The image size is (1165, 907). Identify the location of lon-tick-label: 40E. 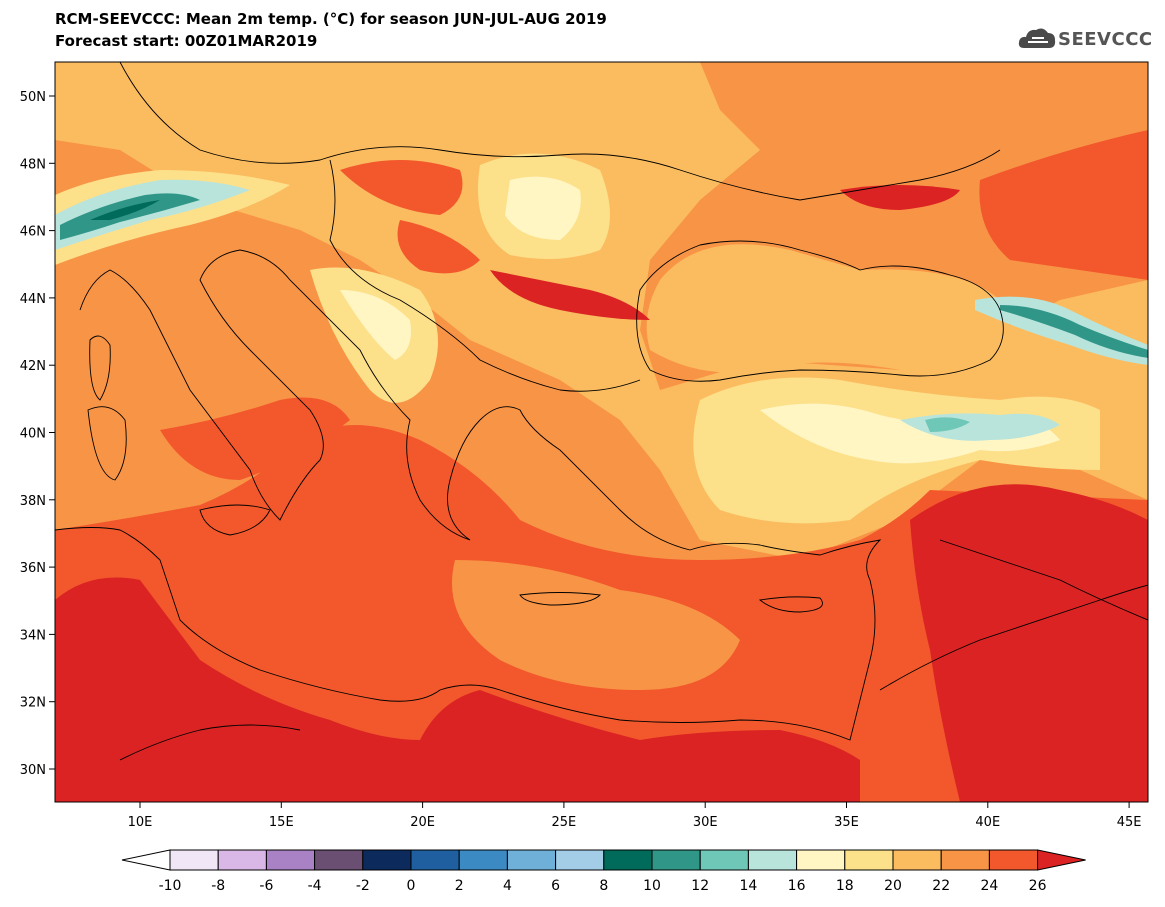
(987, 822).